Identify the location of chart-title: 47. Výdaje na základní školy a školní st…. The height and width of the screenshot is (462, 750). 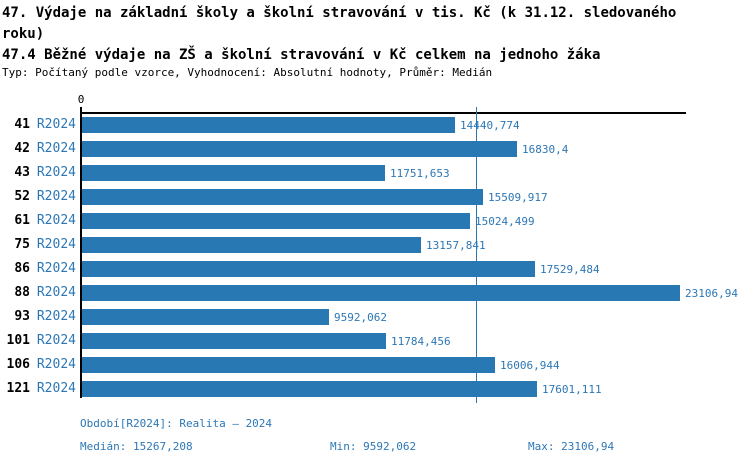
(339, 23).